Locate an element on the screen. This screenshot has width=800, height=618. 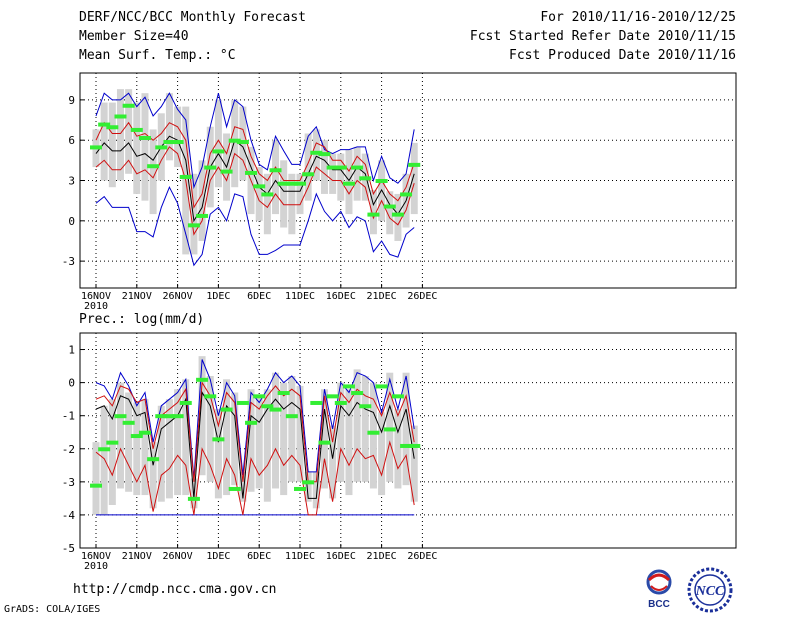
bcc-logo: BCC is located at coordinates (659, 589).